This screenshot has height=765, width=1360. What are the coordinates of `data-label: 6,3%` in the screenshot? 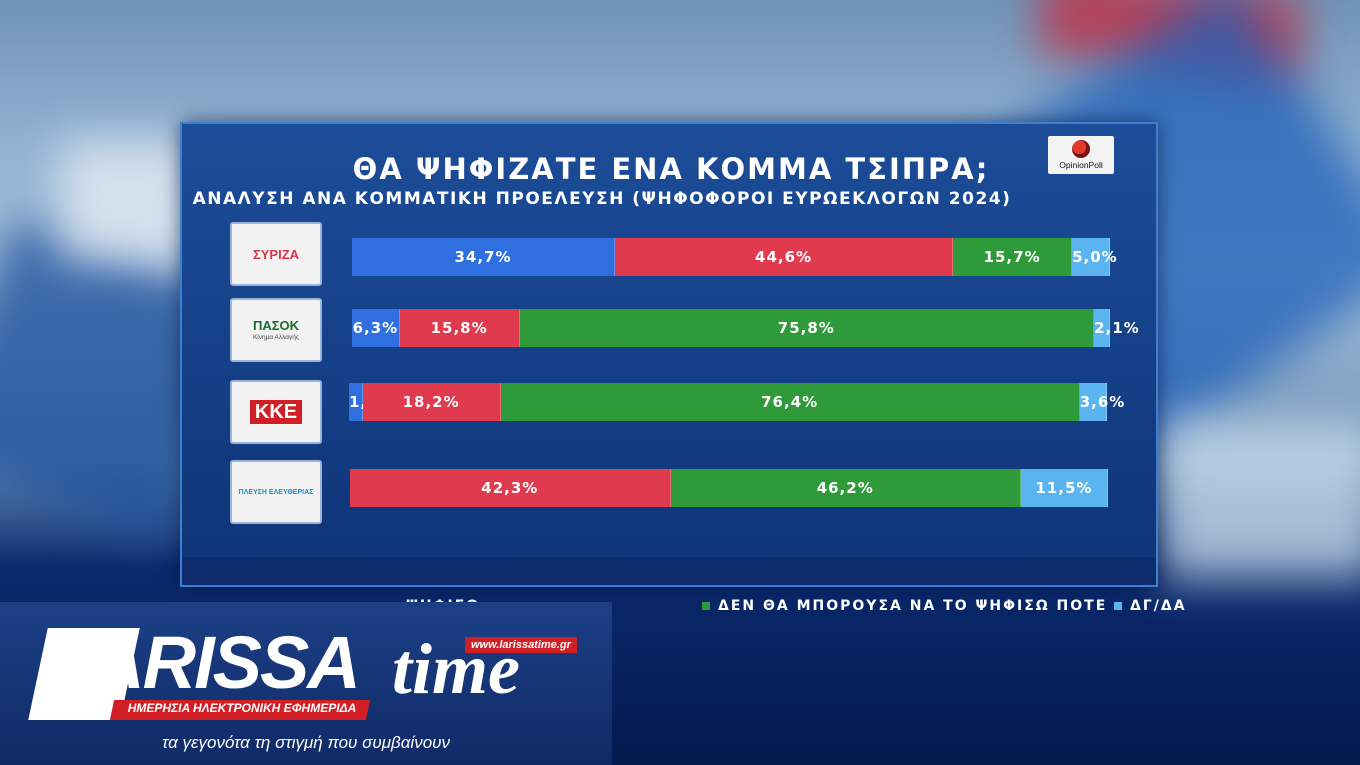 It's located at (375, 328).